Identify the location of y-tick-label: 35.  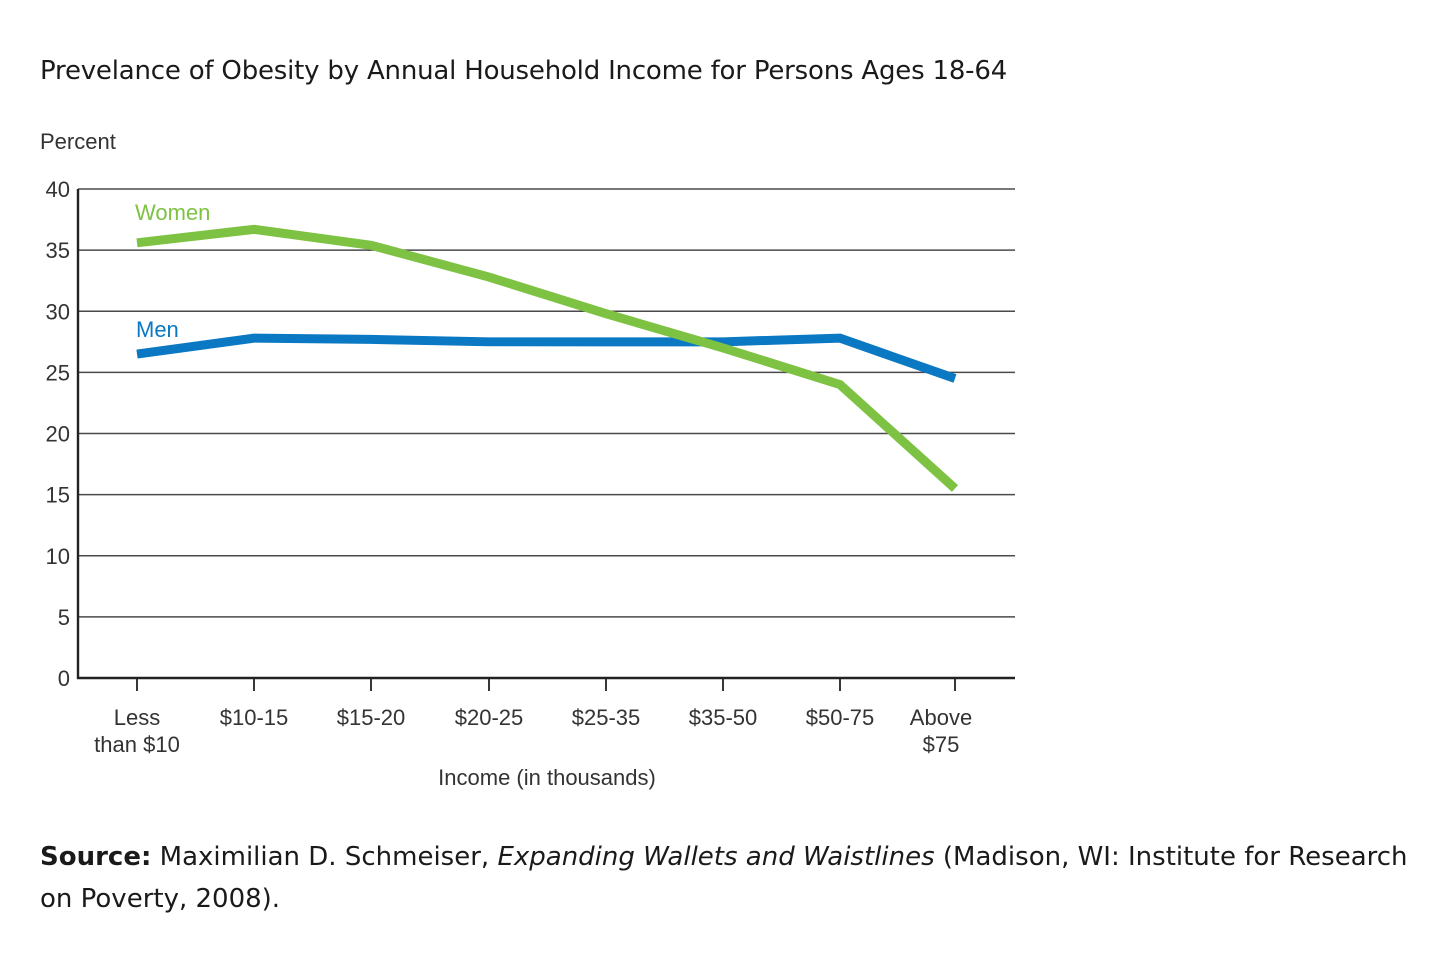
(58, 250).